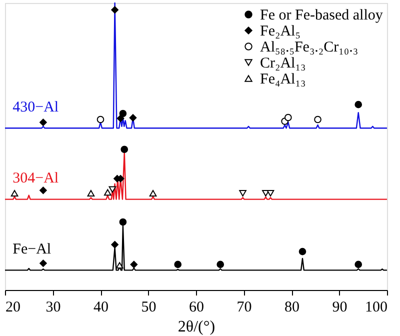 The image size is (400, 336). I want to click on x-tick-label: 60, so click(196, 308).